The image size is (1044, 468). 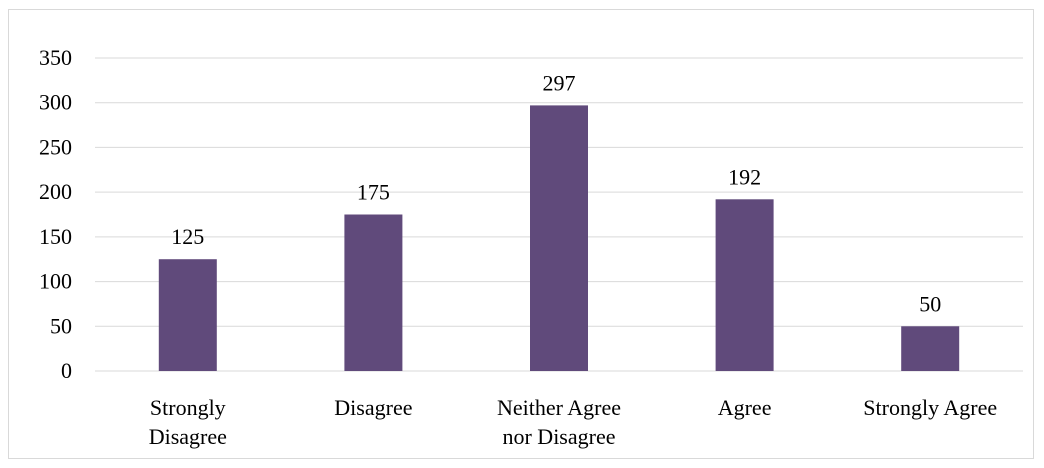 I want to click on y-tick-label: 300, so click(x=55, y=102).